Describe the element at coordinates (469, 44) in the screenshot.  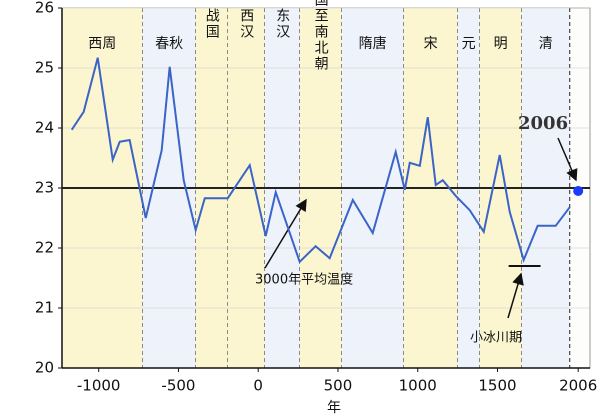
I see `band-label: 元` at that location.